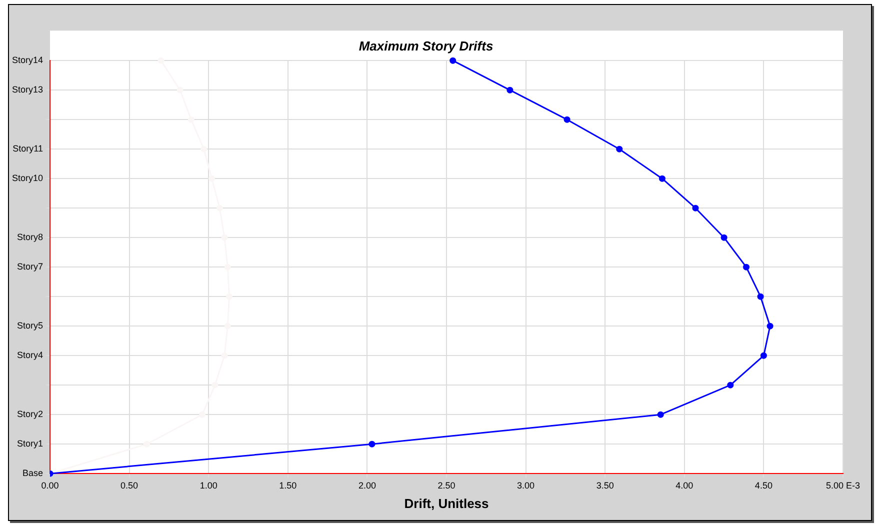 The image size is (876, 525). Describe the element at coordinates (426, 46) in the screenshot. I see `chart-title: Maximum Story Drifts` at that location.